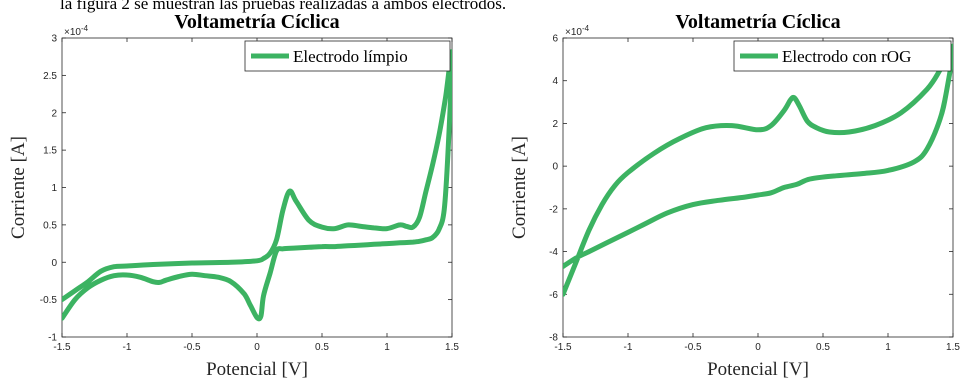  What do you see at coordinates (553, 338) in the screenshot?
I see `y-tick-label: -8` at bounding box center [553, 338].